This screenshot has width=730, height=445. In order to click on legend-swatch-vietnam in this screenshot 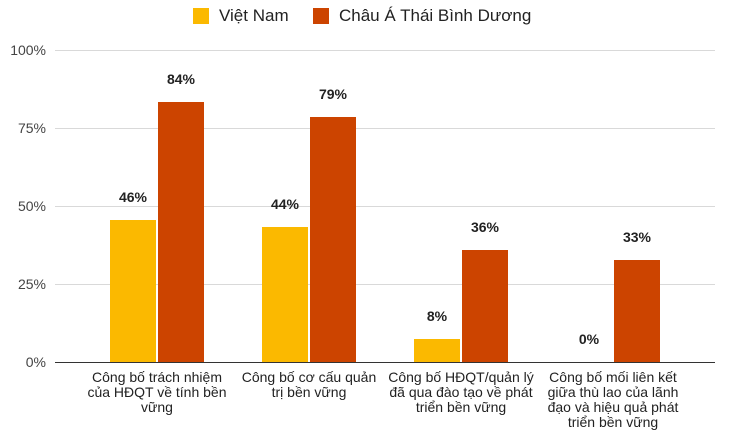, I will do `click(201, 16)`.